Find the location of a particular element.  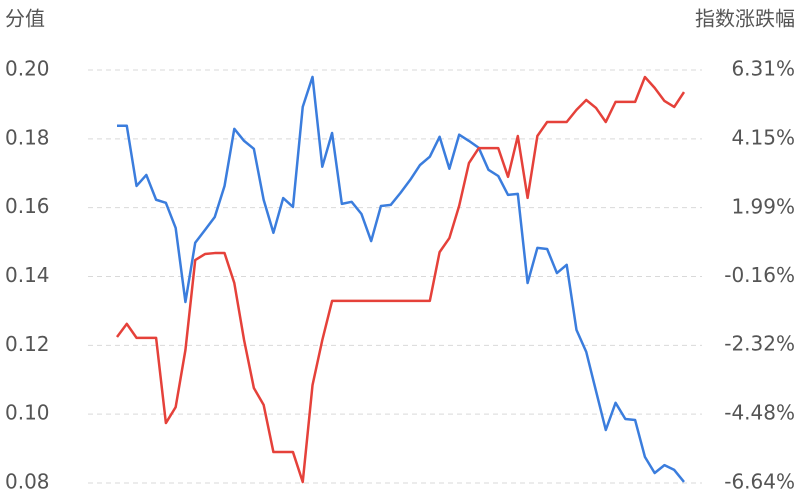

y2-tick-label: -4.48% is located at coordinates (759, 413).